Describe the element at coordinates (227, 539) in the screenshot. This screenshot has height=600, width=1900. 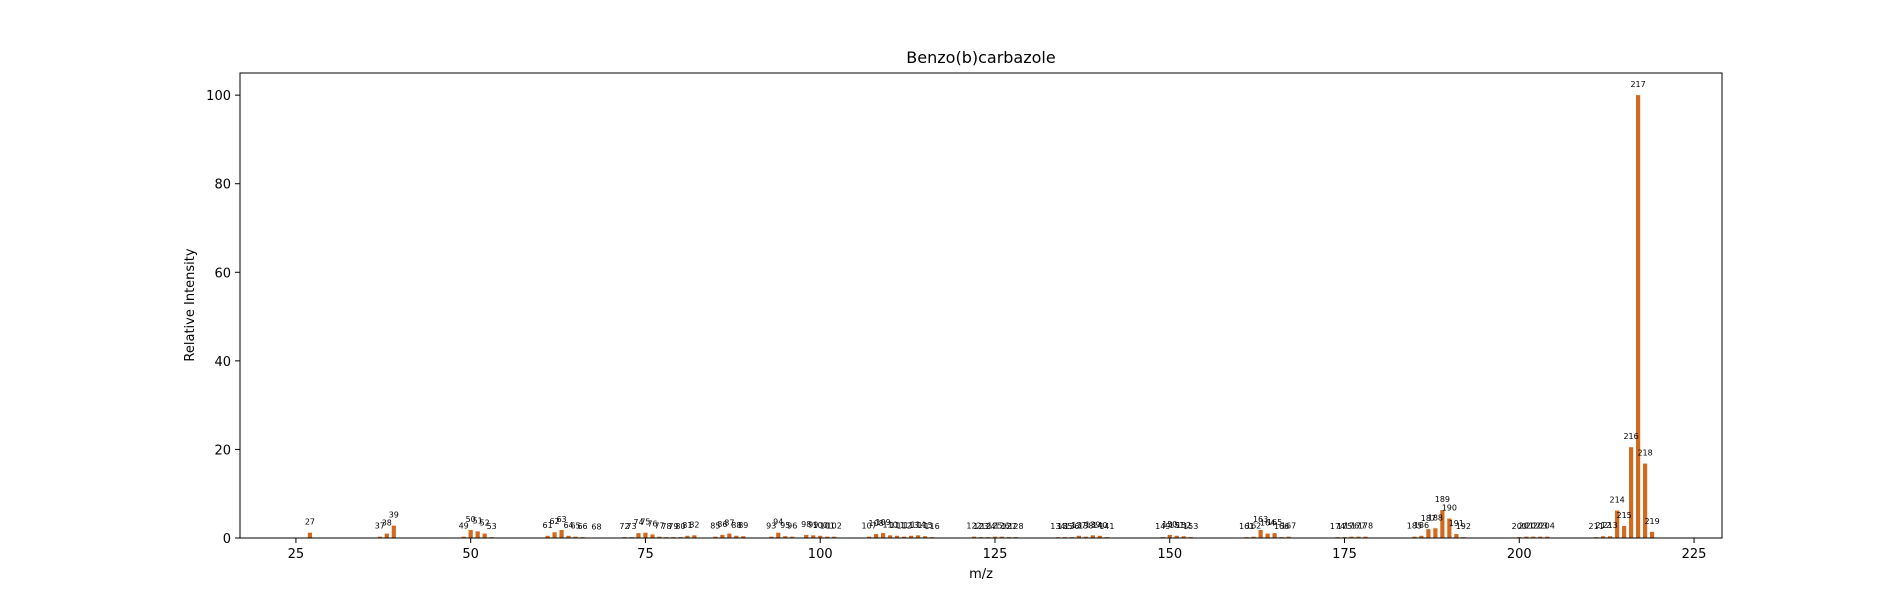
I see `y-tick-label-0: 0` at that location.